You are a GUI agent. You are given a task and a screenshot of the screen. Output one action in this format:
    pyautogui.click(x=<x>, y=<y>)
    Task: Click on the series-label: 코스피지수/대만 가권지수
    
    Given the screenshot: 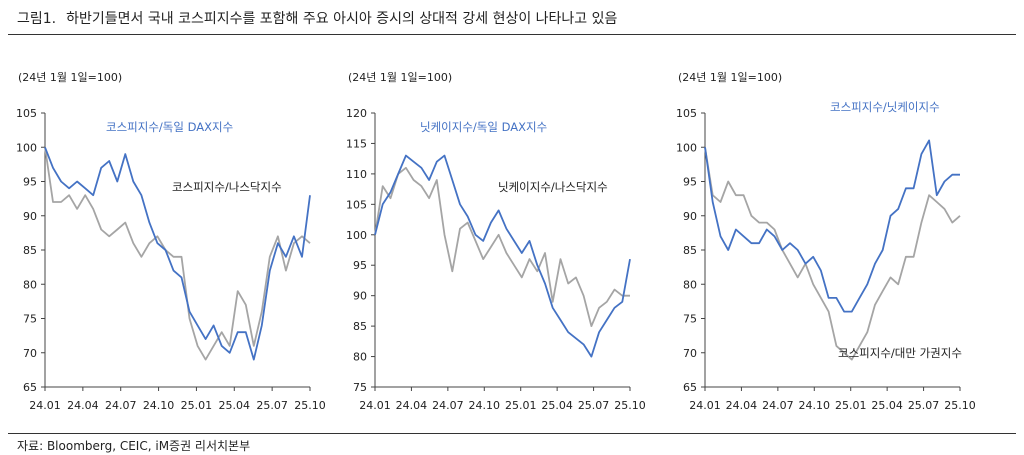 What is the action you would take?
    pyautogui.click(x=900, y=353)
    